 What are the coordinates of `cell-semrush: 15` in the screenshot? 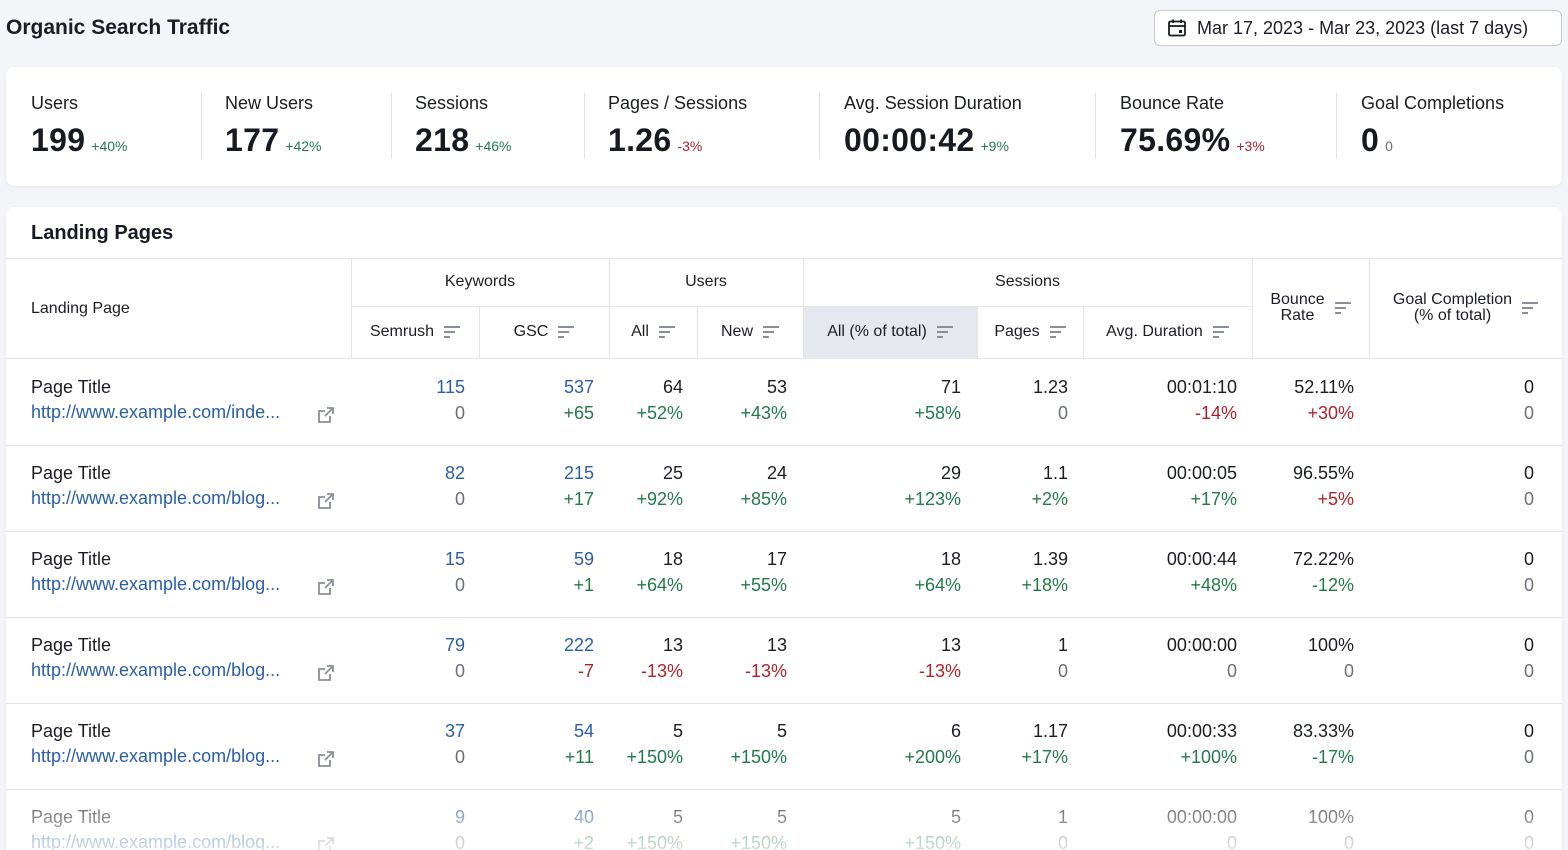 It's located at (454, 559).